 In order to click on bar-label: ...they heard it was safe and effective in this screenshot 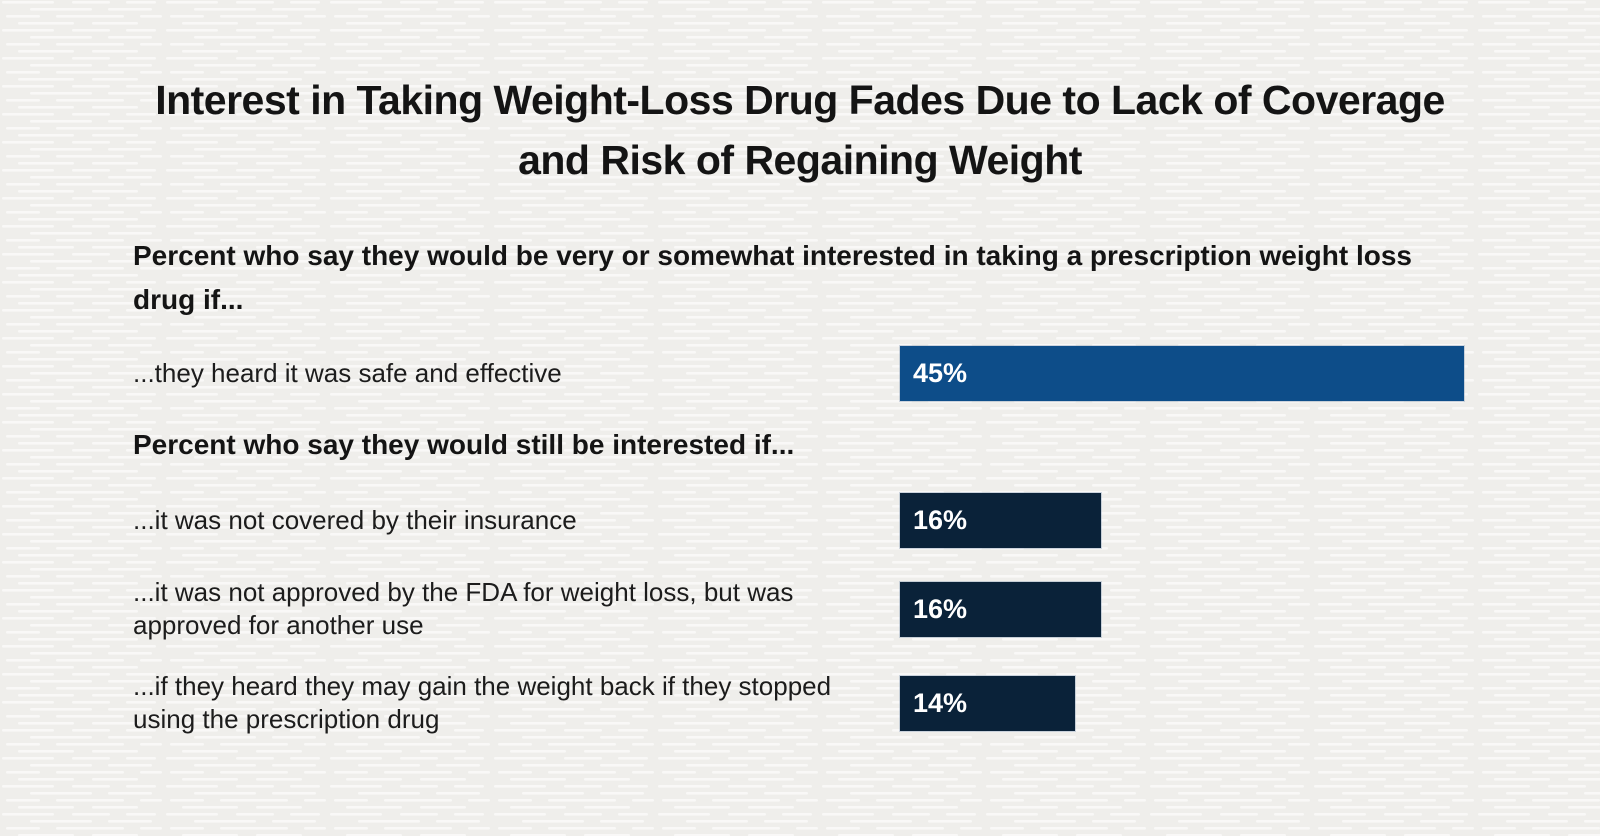, I will do `click(347, 373)`.